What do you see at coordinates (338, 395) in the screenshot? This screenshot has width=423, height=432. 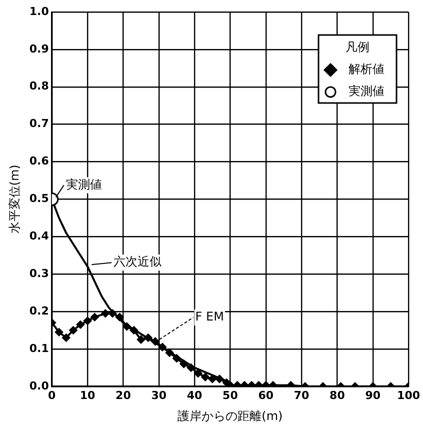 I see `x-tick-label: 80` at bounding box center [338, 395].